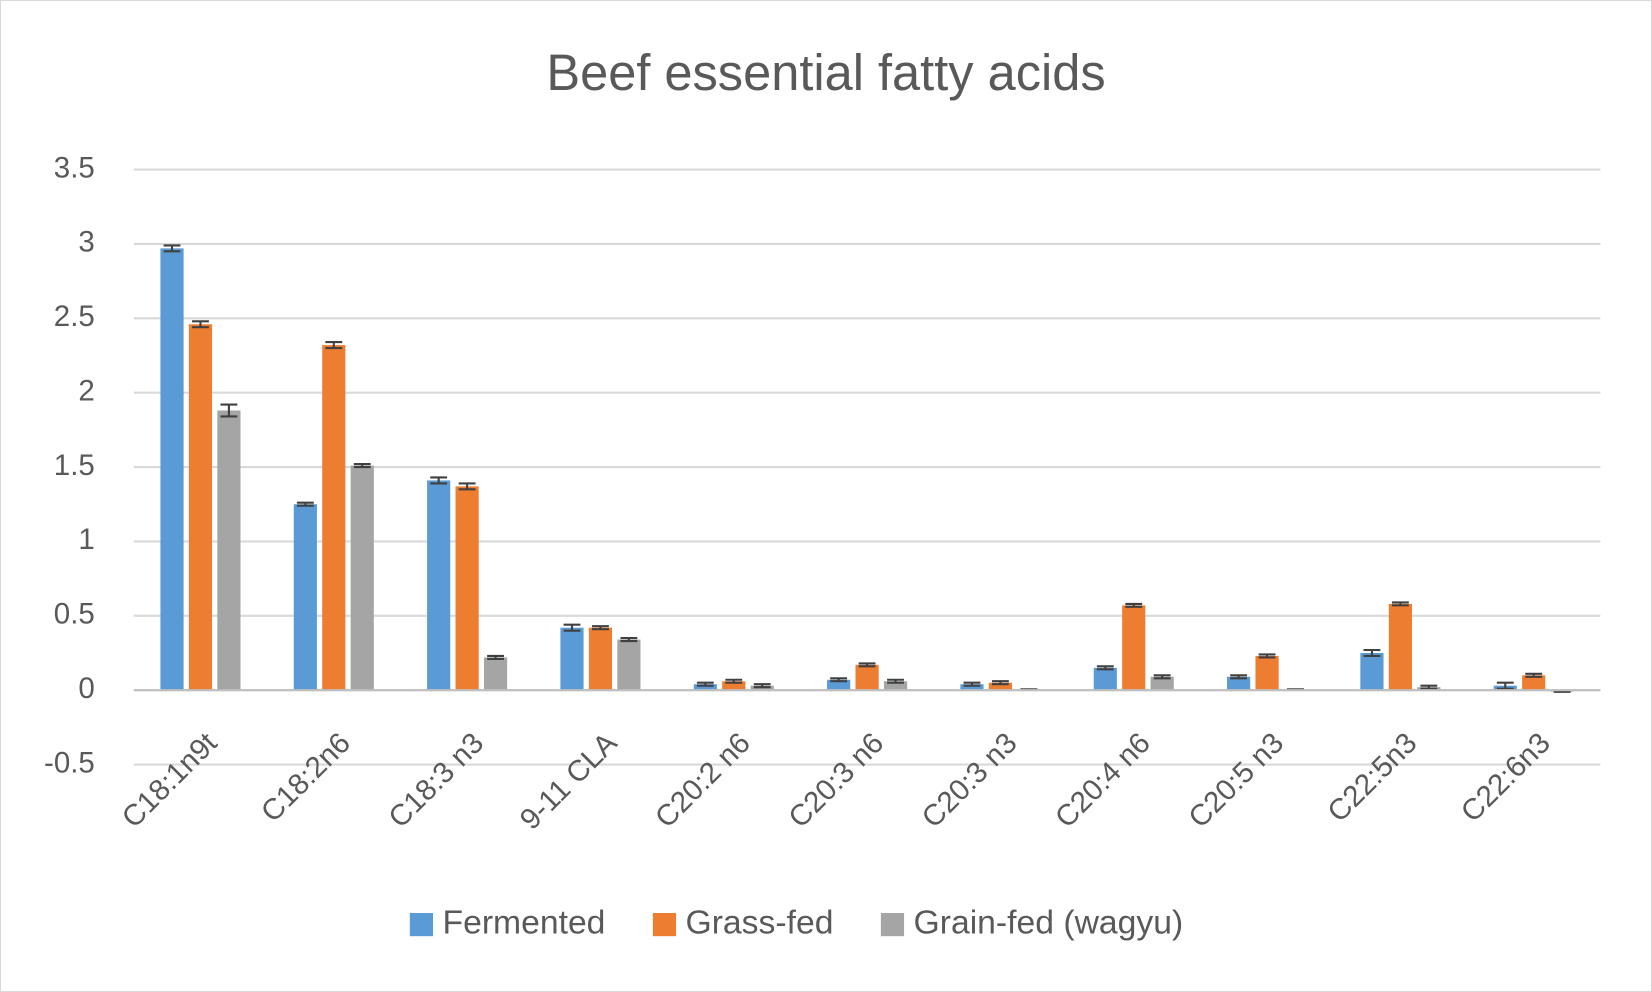 Image resolution: width=1652 pixels, height=992 pixels. What do you see at coordinates (74, 614) in the screenshot?
I see `y-tick-label: 0.5` at bounding box center [74, 614].